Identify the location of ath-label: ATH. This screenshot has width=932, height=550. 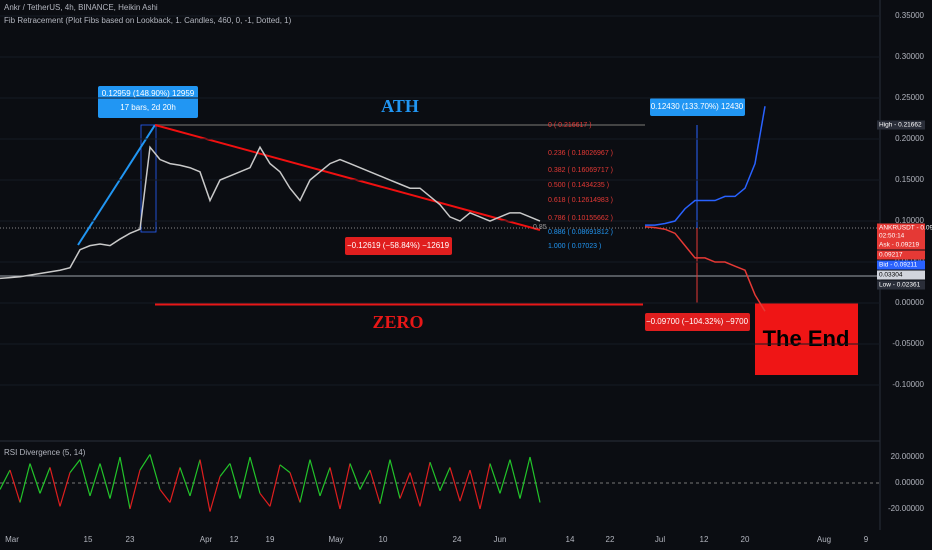
(400, 106).